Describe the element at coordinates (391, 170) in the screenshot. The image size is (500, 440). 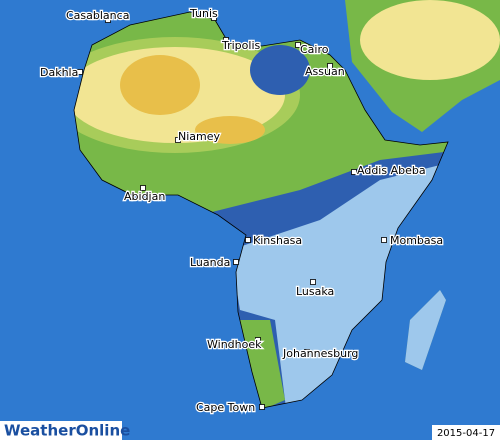
I see `city-label: Addis Abeba` at that location.